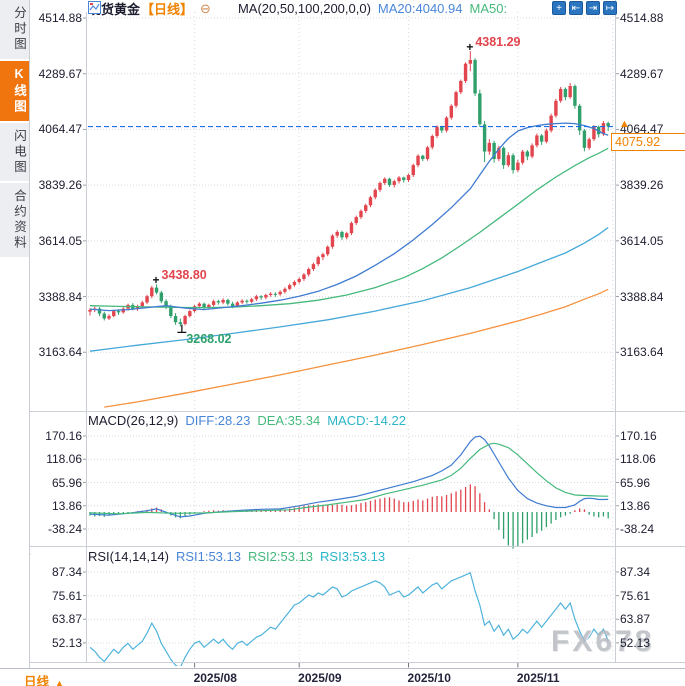 This screenshot has width=685, height=686. What do you see at coordinates (353, 556) in the screenshot?
I see `rsi3-value: RSI3:53.13` at bounding box center [353, 556].